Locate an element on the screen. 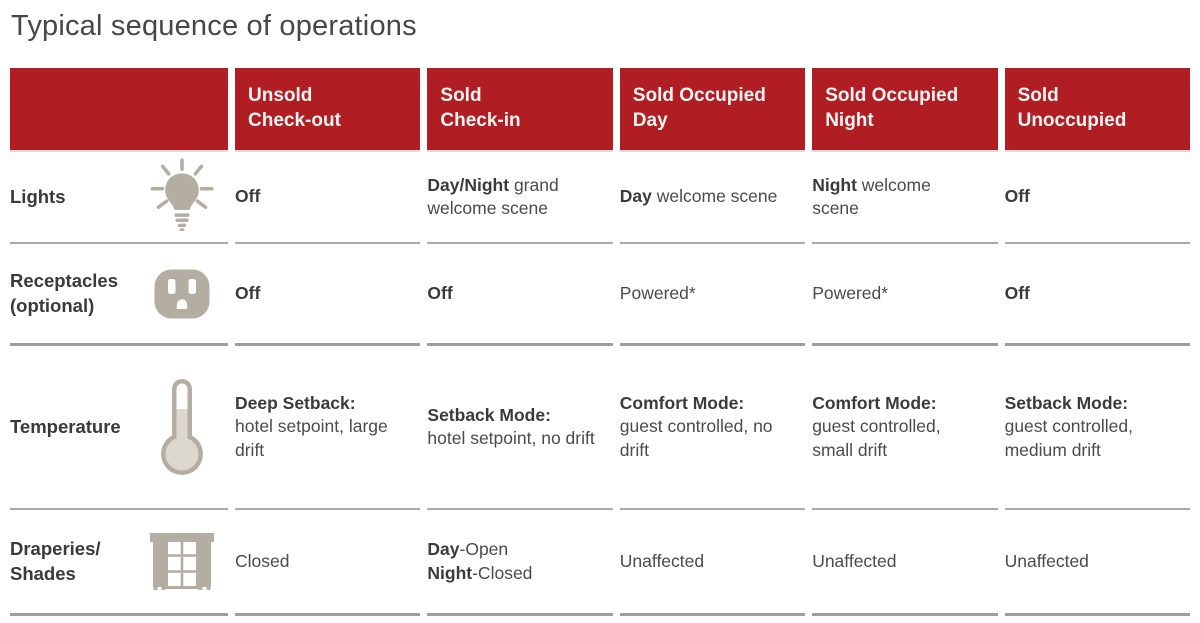 The width and height of the screenshot is (1200, 623). cell-draperies-sold-occupied-day: Unaffected is located at coordinates (712, 563).